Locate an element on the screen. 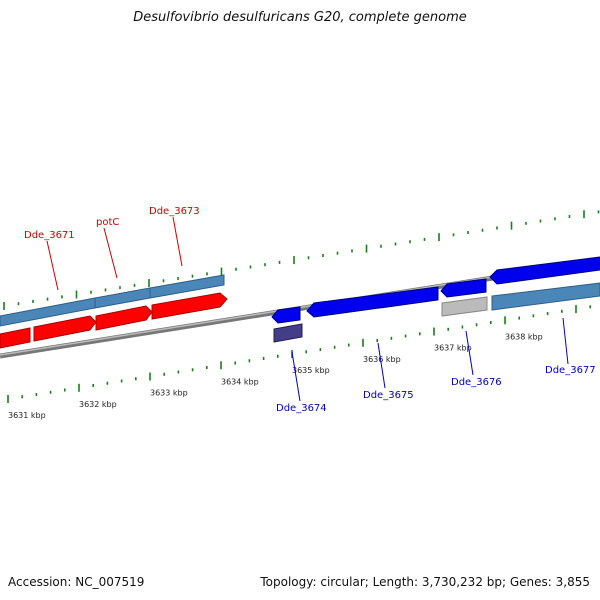  reverse-cds-track is located at coordinates (436, 312).